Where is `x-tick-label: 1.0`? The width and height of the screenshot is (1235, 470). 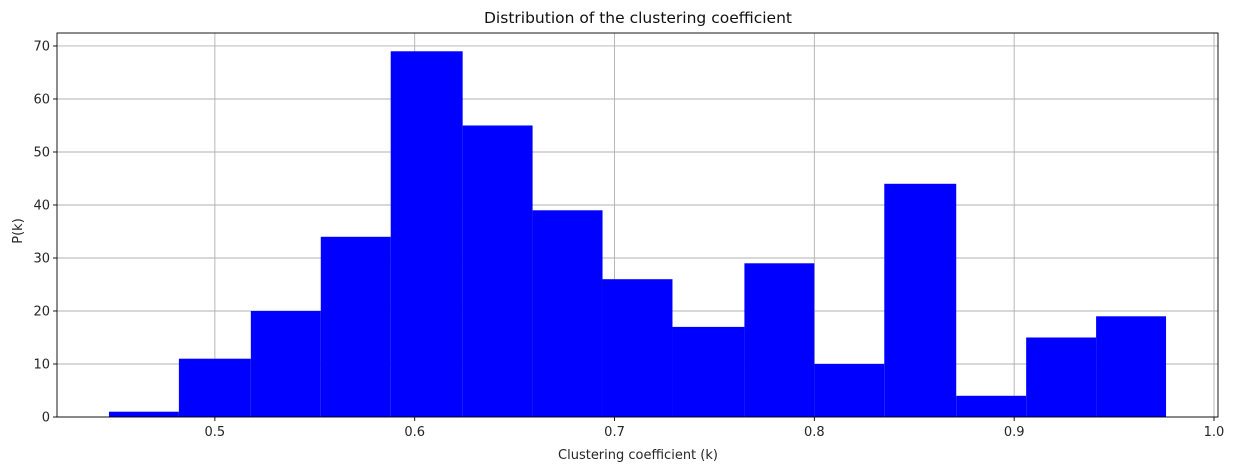 x-tick-label: 1.0 is located at coordinates (1214, 432).